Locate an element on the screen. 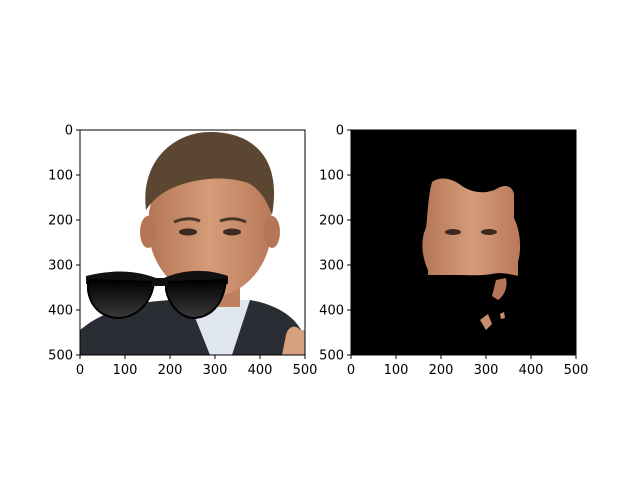  right-xtick-label: 300 is located at coordinates (486, 370).